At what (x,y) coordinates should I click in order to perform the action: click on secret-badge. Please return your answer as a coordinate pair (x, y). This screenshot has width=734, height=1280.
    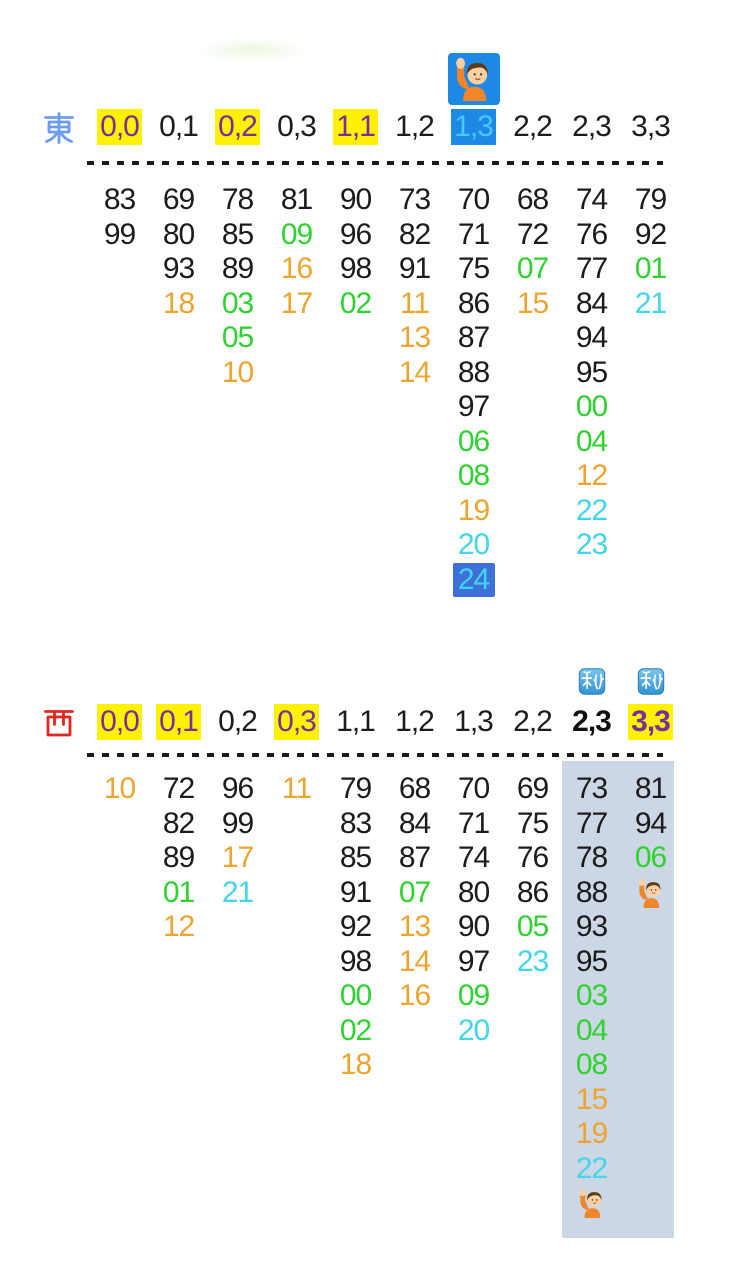
    Looking at the image, I should click on (650, 681).